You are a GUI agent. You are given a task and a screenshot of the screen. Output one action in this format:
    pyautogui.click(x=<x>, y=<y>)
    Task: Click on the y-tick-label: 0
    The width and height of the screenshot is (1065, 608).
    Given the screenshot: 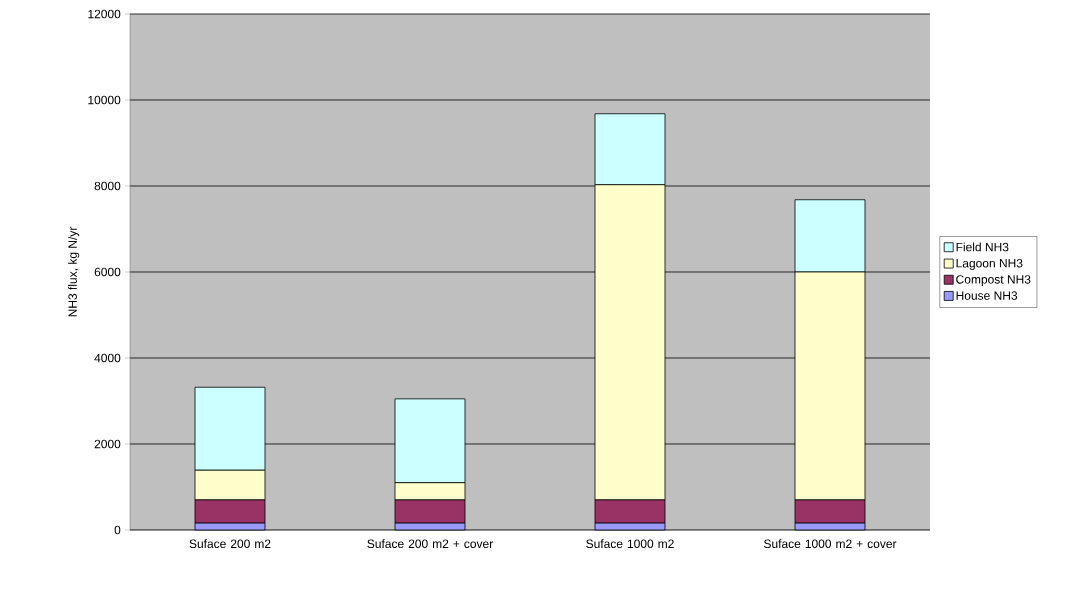 What is the action you would take?
    pyautogui.click(x=117, y=530)
    